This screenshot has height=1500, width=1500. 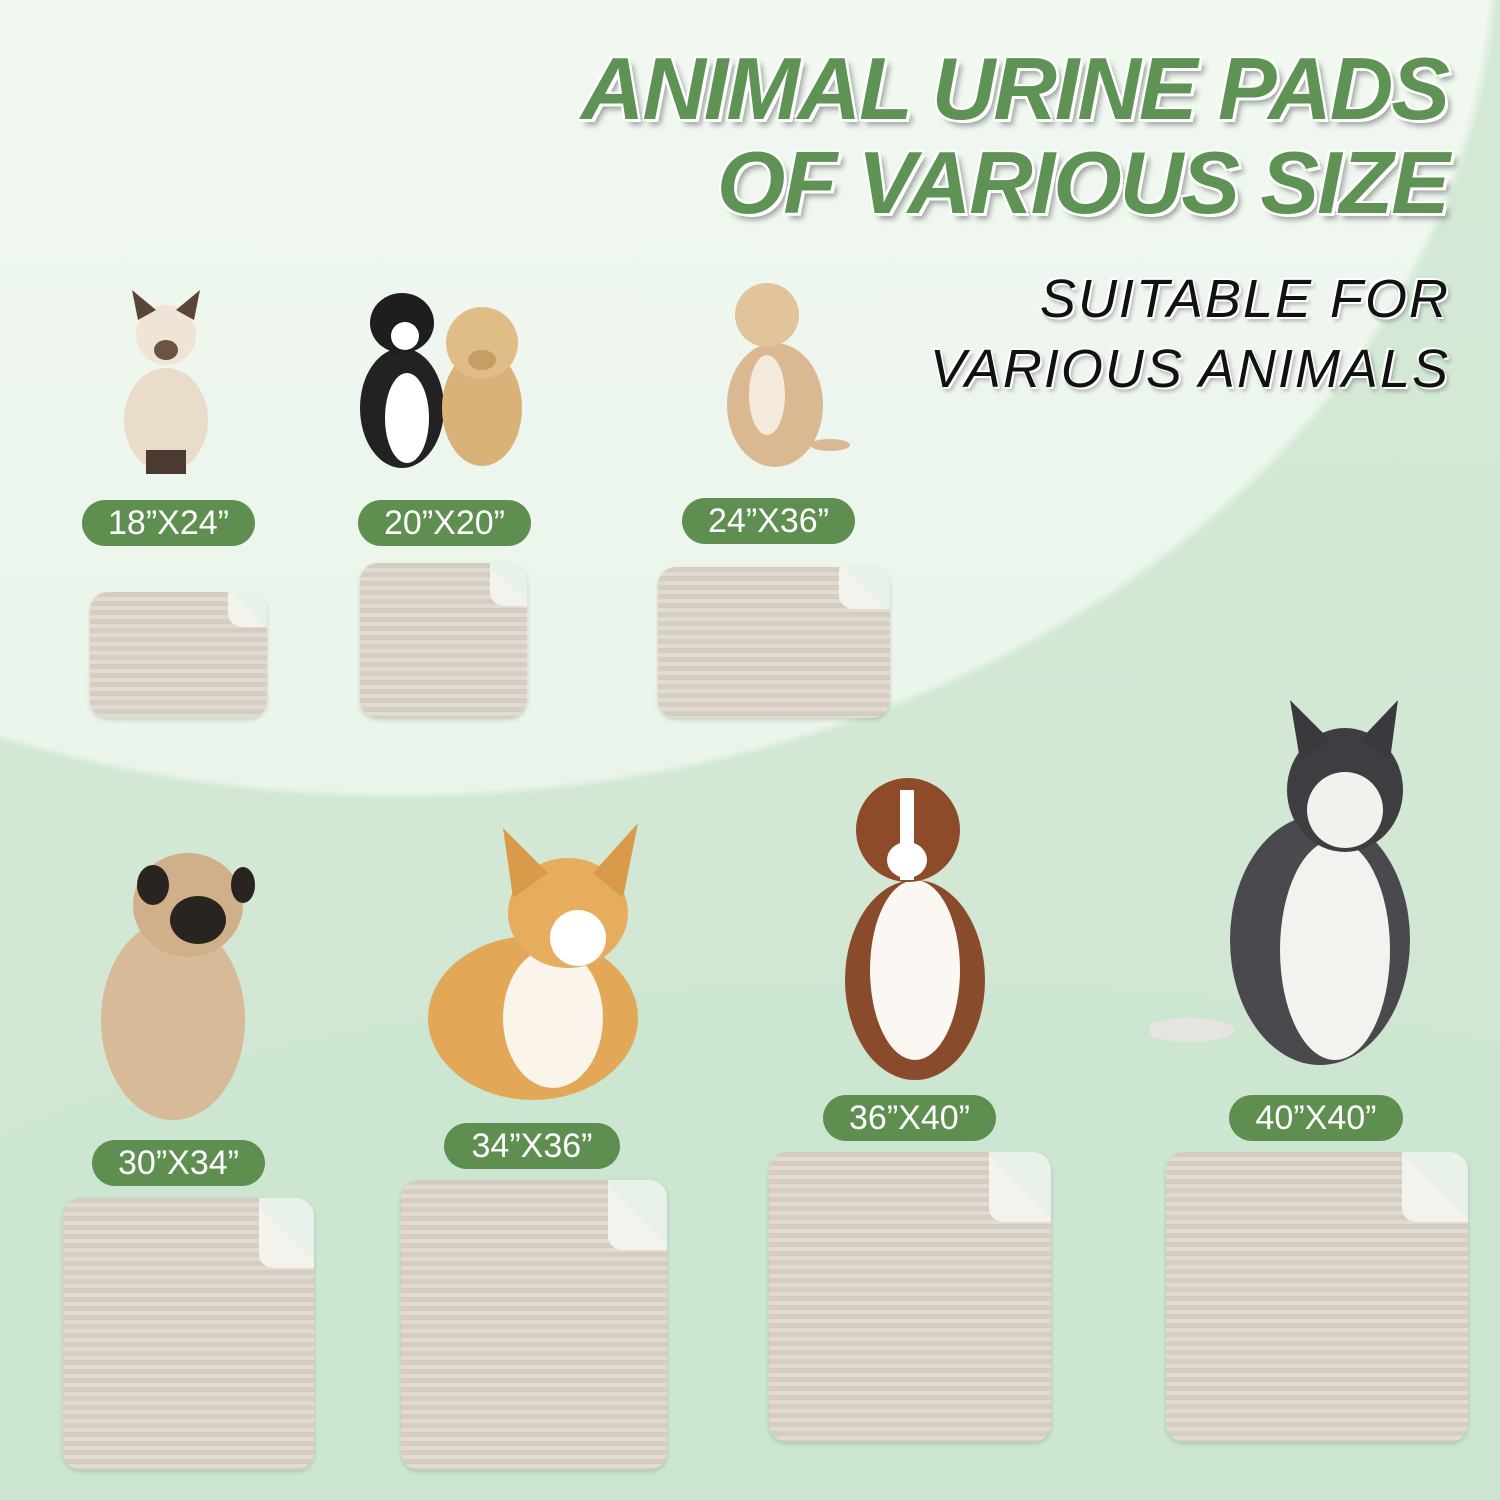 I want to click on pad-34x36, so click(x=534, y=1325).